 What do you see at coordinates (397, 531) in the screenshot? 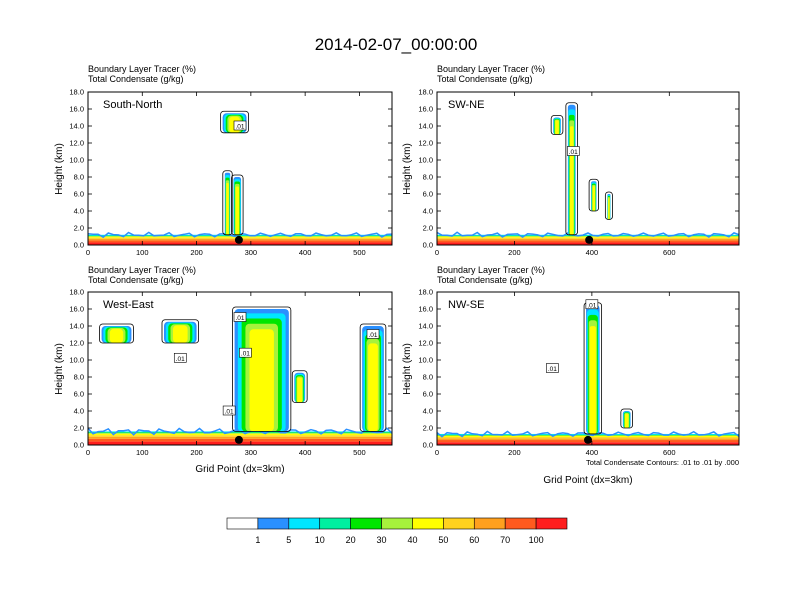
I see `colorbar: 1 5 10 20 30 40 50 60 70 100` at bounding box center [397, 531].